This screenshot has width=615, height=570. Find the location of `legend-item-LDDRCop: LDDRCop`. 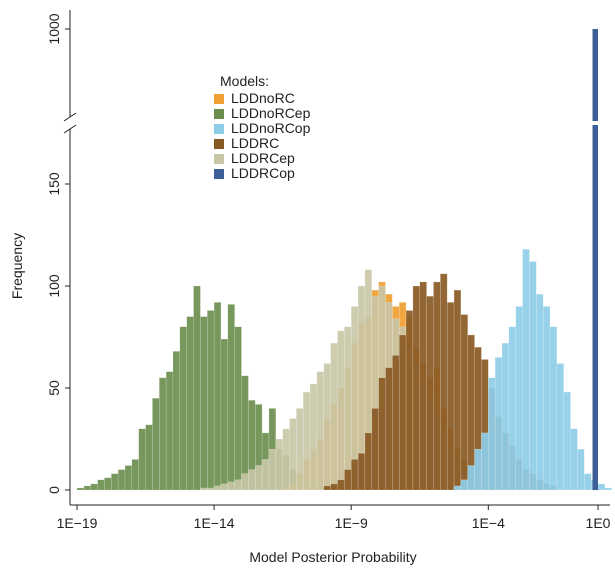

legend-item-LDDRCop: LDDRCop is located at coordinates (254, 173).